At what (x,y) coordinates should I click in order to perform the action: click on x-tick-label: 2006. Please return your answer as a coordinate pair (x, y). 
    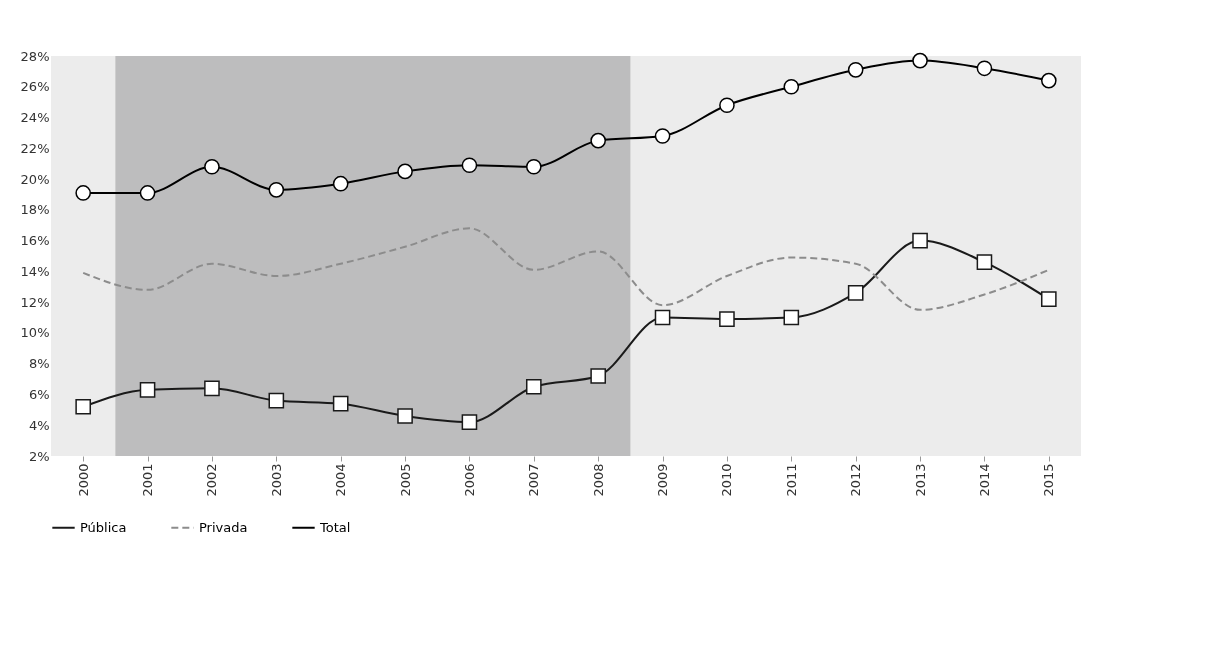
    Looking at the image, I should click on (469, 480).